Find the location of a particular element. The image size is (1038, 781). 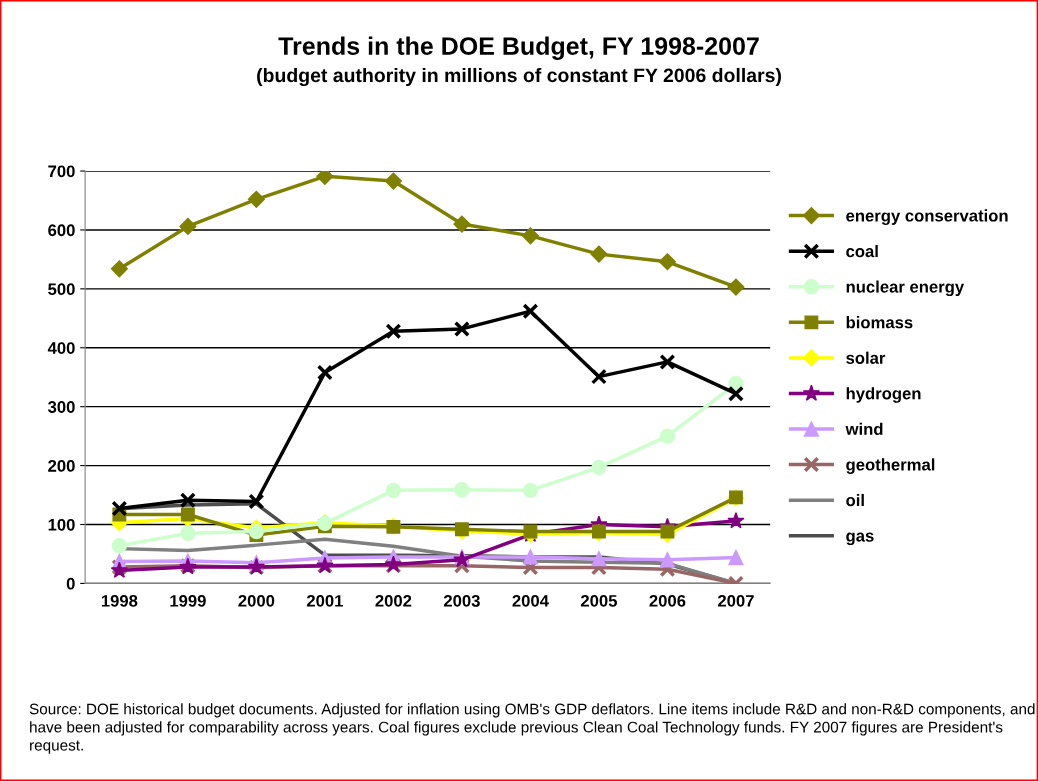

x-tick-label: 2001 is located at coordinates (324, 600).